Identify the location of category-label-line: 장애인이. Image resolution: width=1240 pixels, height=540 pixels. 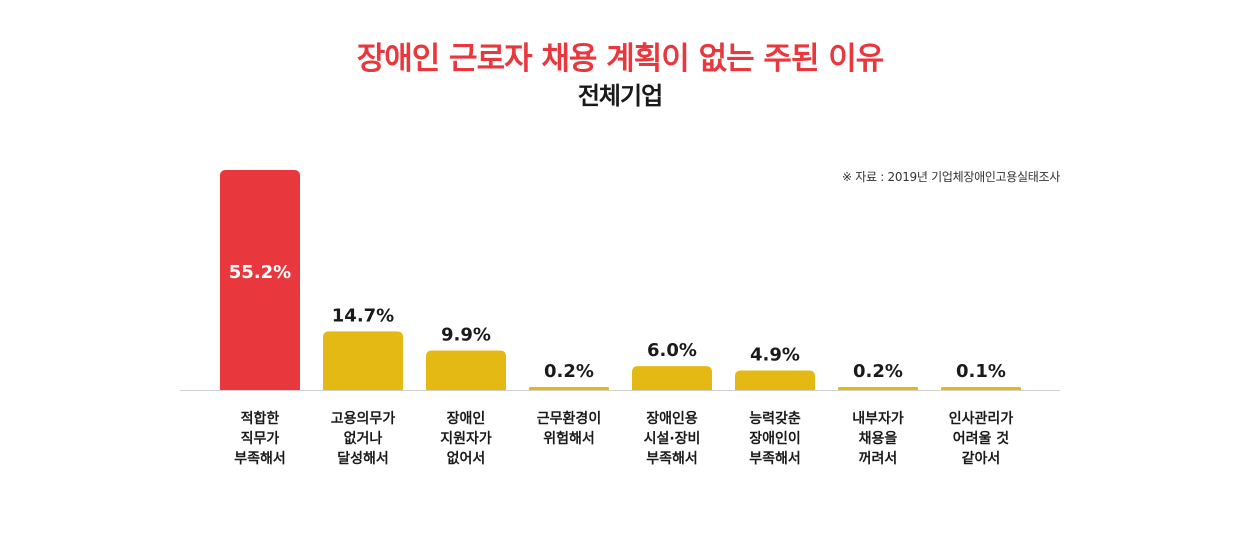
(775, 438).